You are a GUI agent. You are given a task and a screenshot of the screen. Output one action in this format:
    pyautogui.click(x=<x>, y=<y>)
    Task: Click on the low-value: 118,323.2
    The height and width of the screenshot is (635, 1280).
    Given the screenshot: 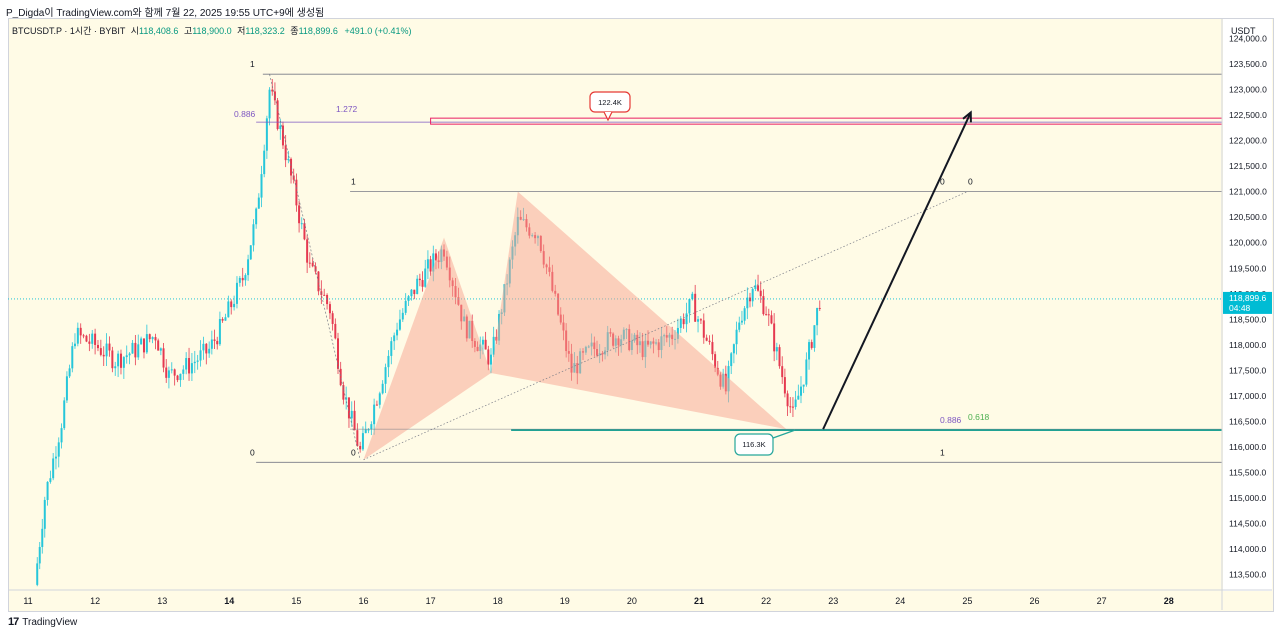 What is the action you would take?
    pyautogui.click(x=265, y=31)
    